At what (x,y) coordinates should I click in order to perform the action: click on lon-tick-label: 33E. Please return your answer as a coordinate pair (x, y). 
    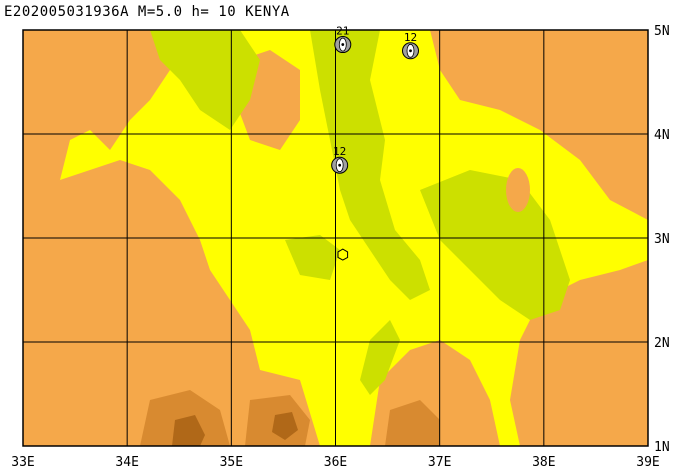
    Looking at the image, I should click on (22, 462).